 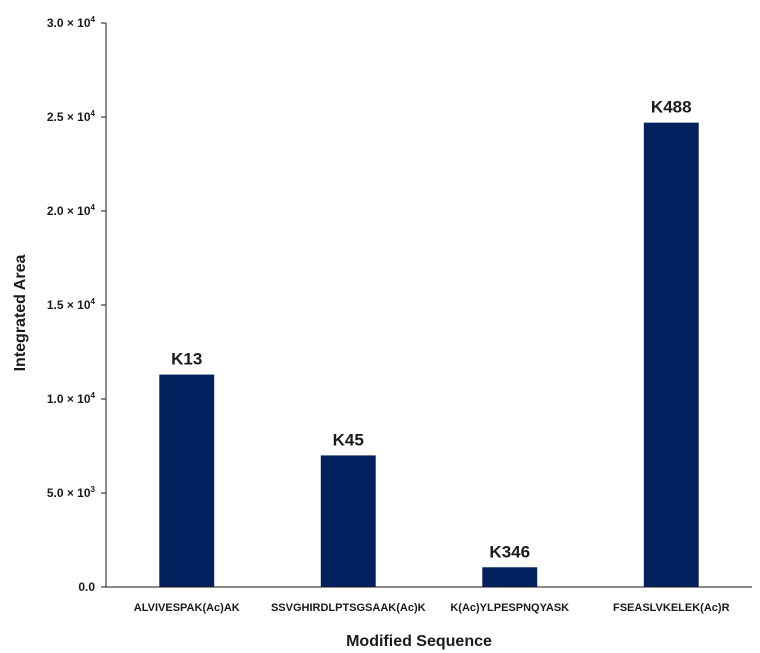 I want to click on bar-k45, so click(x=348, y=521).